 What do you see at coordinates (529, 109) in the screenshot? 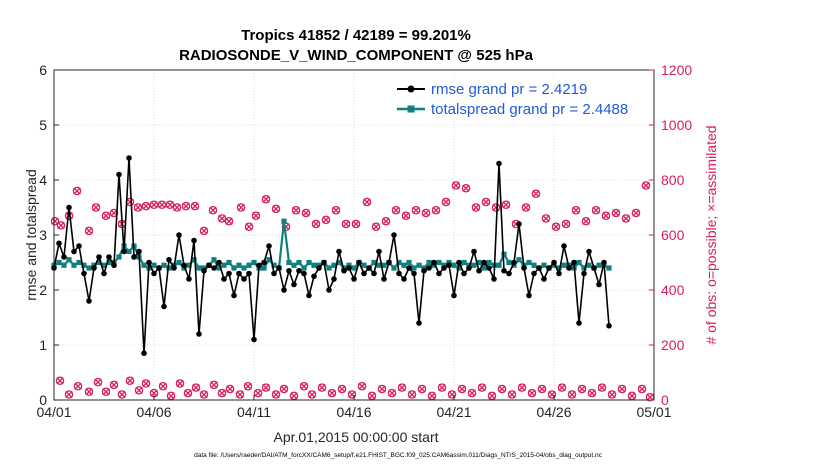
I see `legend-spread-text: totalspread grand pr = 2.4488` at bounding box center [529, 109].